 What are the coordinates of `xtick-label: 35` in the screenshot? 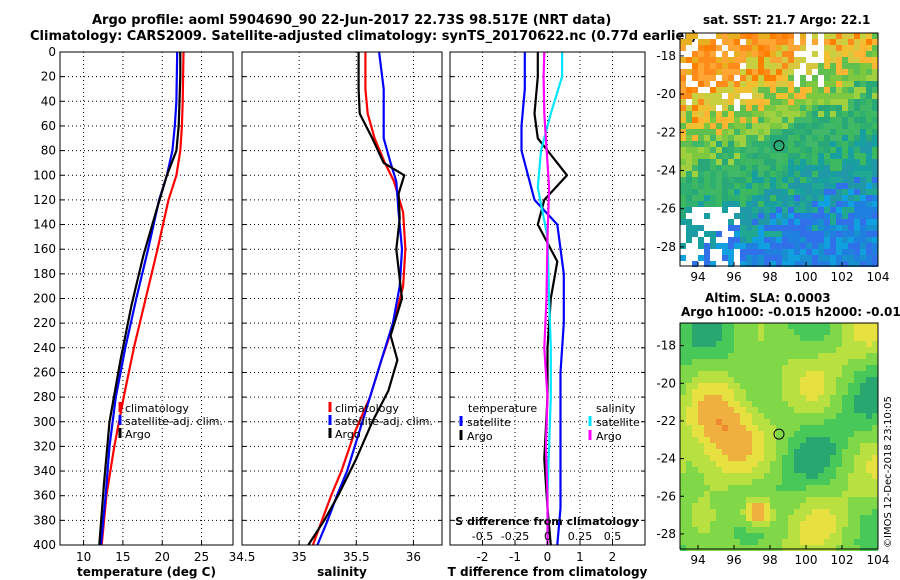 It's located at (299, 557).